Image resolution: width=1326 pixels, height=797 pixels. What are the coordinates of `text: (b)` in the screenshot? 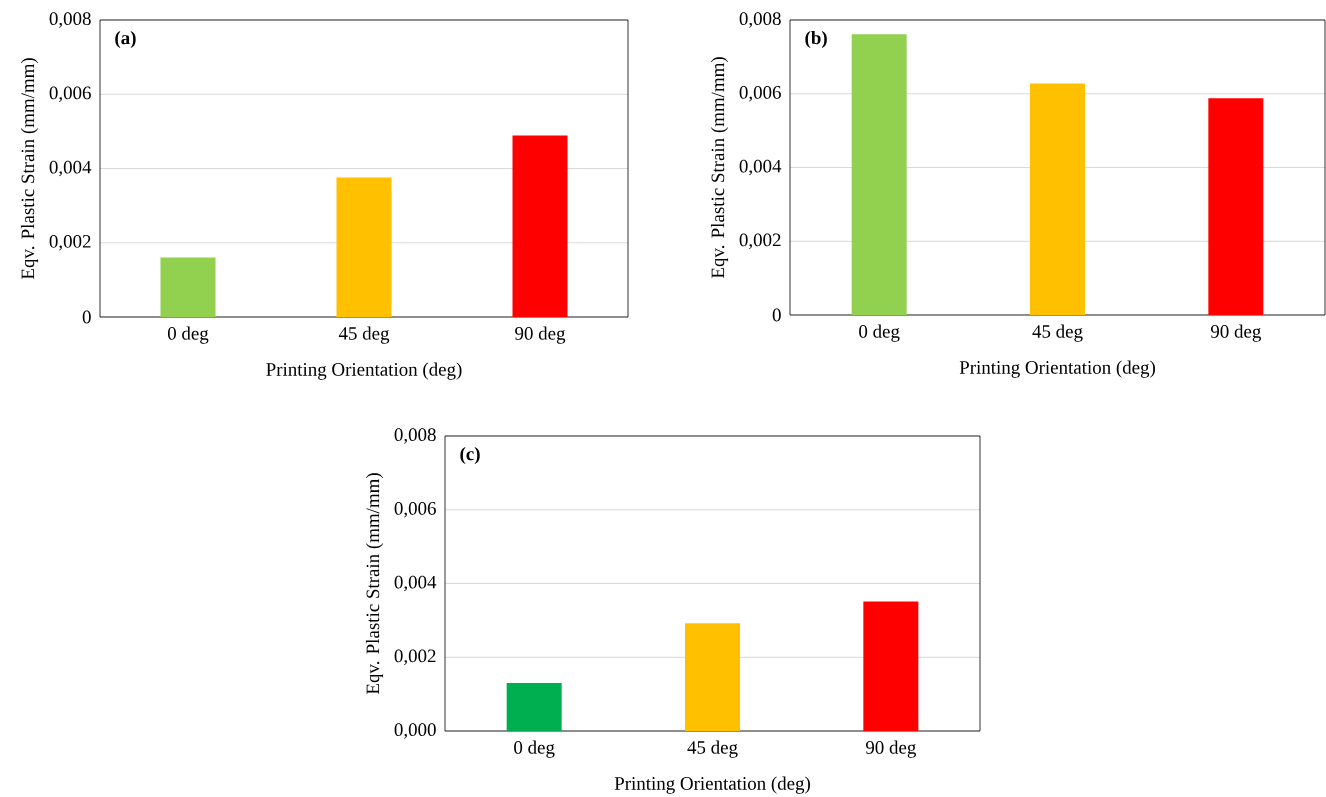 It's located at (816, 39).